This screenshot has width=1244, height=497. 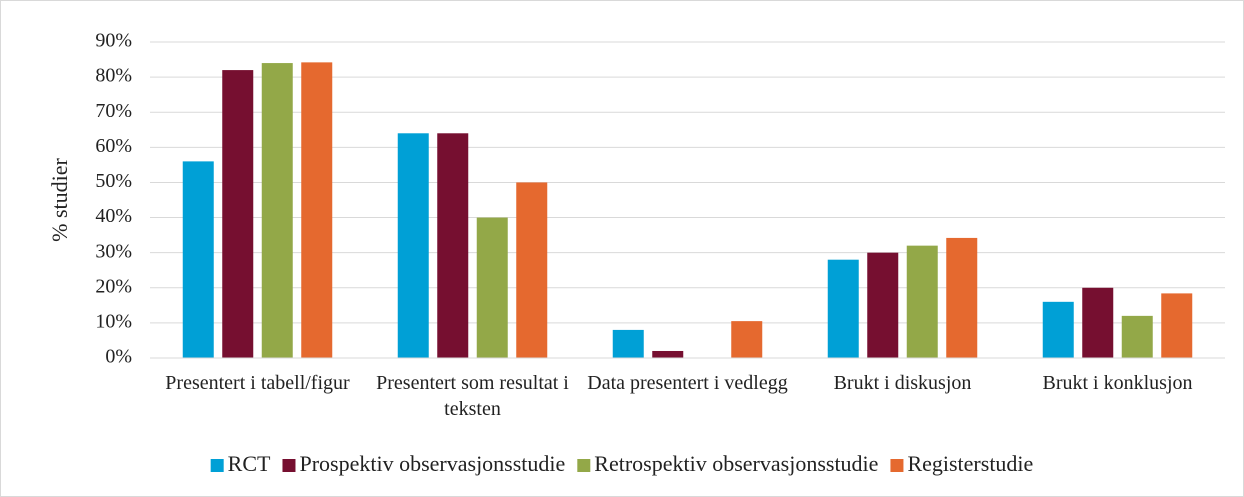 I want to click on x-tick-label-box: Brukt i diskusjon, so click(x=902, y=383).